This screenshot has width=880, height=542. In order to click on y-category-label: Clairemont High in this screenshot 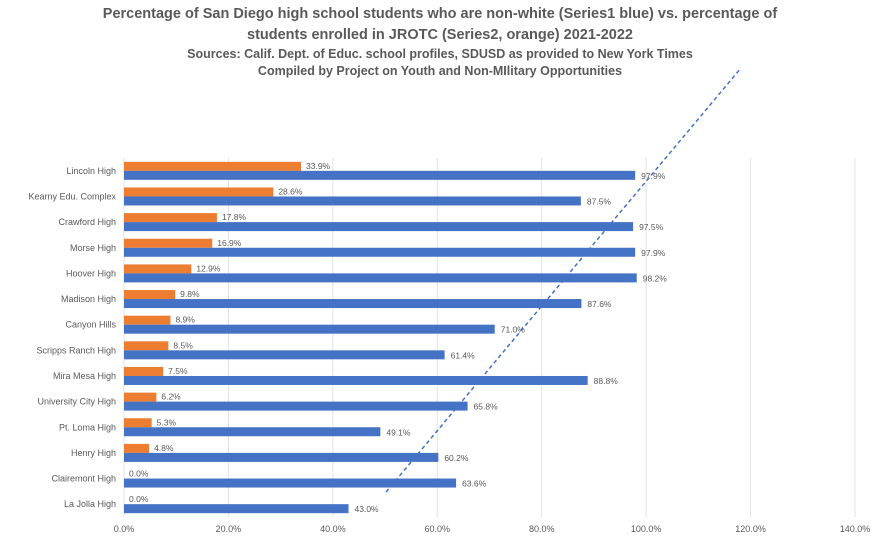, I will do `click(83, 479)`.